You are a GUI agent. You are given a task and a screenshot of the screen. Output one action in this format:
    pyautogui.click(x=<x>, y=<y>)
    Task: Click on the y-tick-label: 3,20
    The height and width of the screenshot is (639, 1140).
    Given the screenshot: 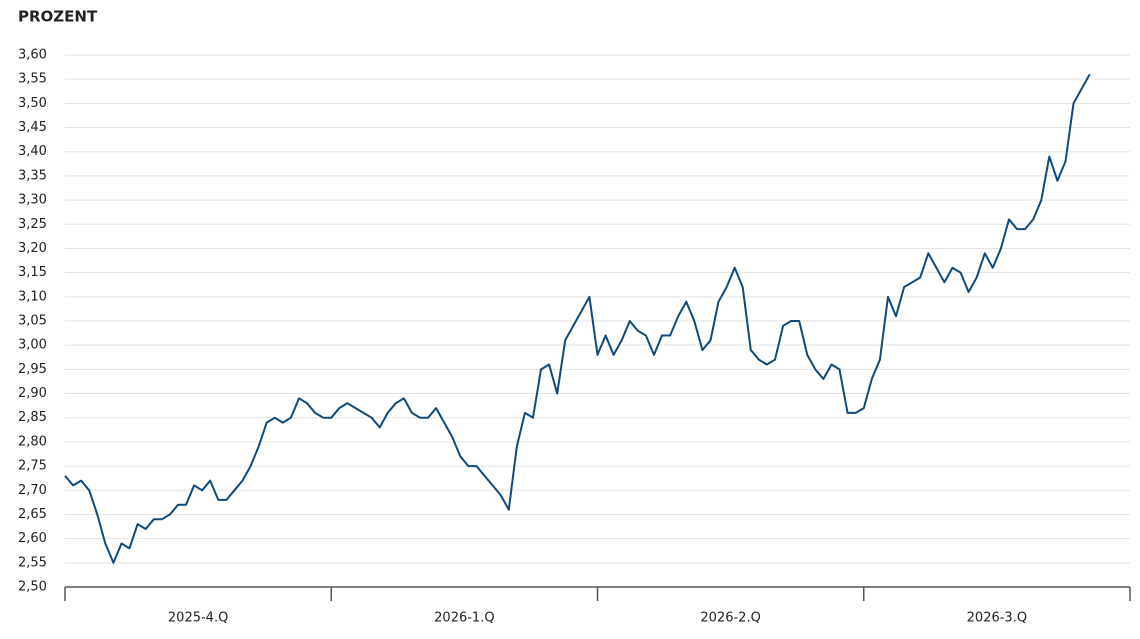 What is the action you would take?
    pyautogui.click(x=32, y=248)
    